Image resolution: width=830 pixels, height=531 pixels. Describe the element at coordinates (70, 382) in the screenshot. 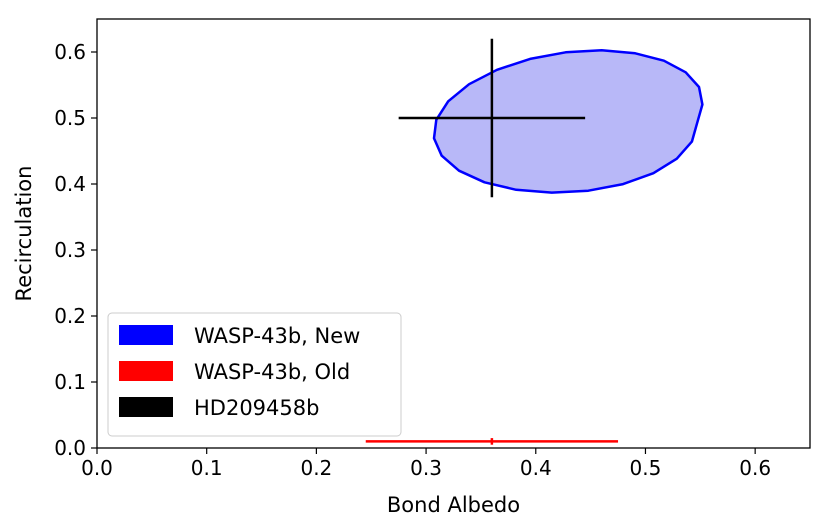

I see `y-tick-label: 0.1` at that location.